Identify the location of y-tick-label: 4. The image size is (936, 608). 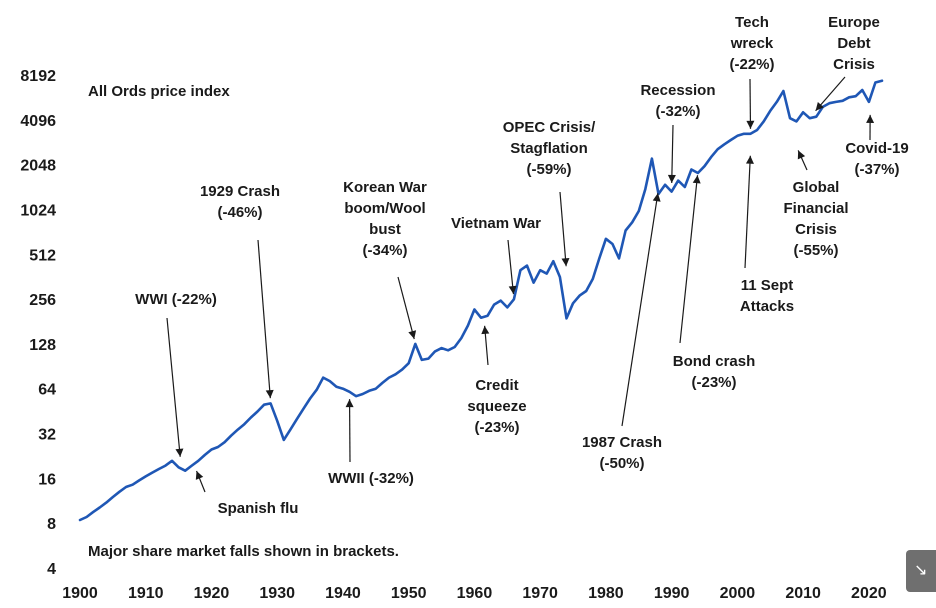
(51, 569).